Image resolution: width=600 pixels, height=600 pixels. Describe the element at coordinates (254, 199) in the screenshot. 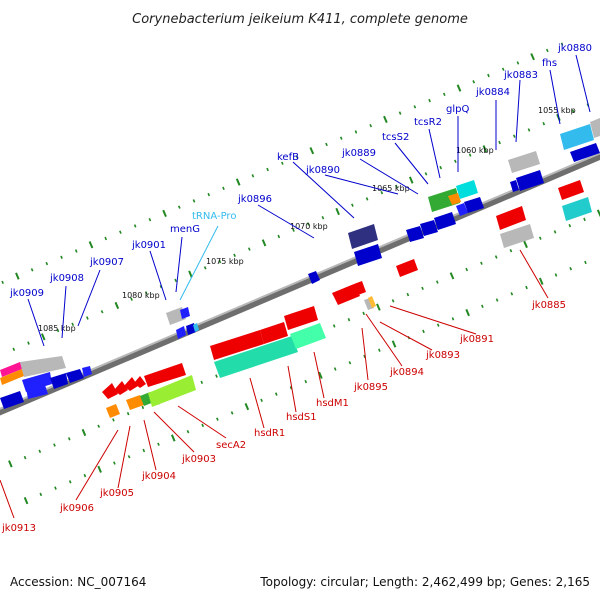

I see `gene-label: jk0896` at that location.